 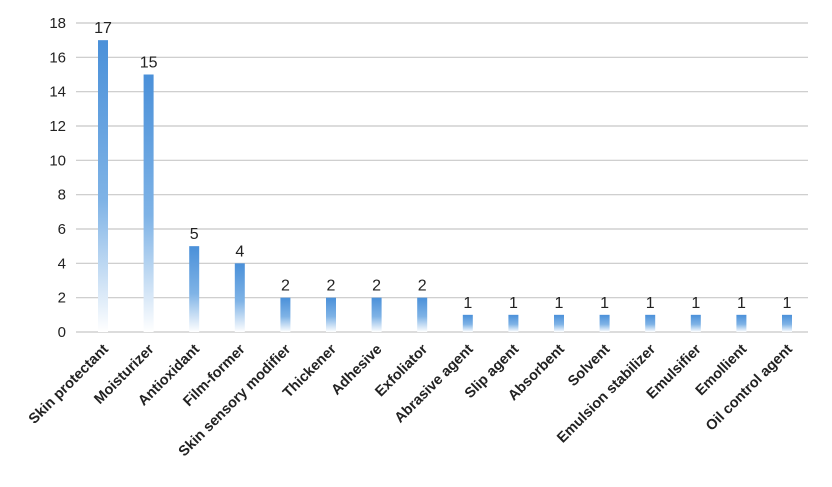 I want to click on y-tick-label: 2, so click(x=62, y=298).